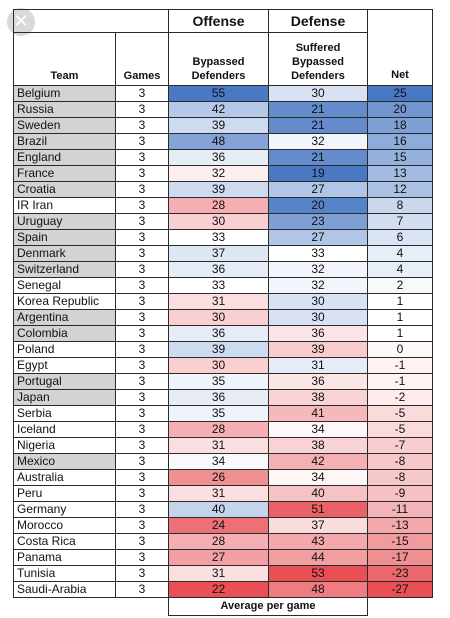 The height and width of the screenshot is (618, 450). What do you see at coordinates (91, 607) in the screenshot?
I see `footer-blank` at bounding box center [91, 607].